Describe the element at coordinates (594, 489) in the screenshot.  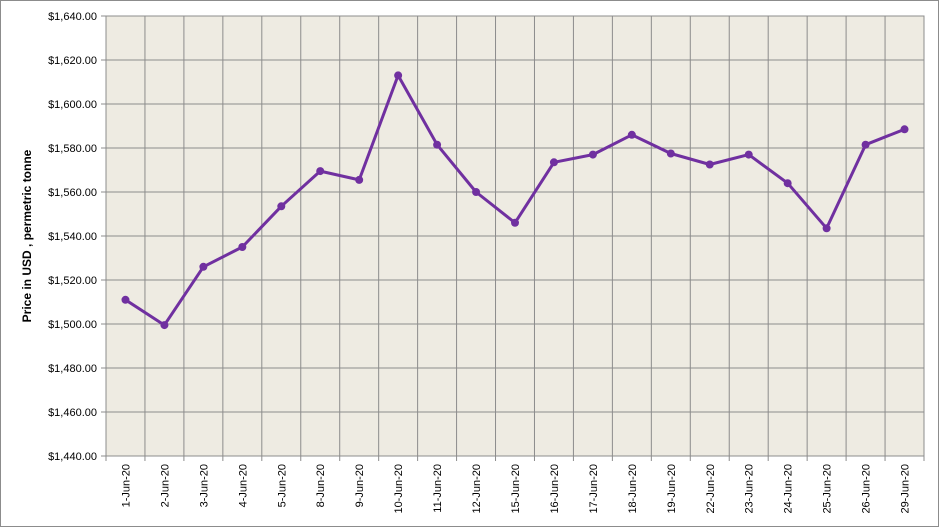
I see `x-tick-label: 17-Jun-20` at that location.